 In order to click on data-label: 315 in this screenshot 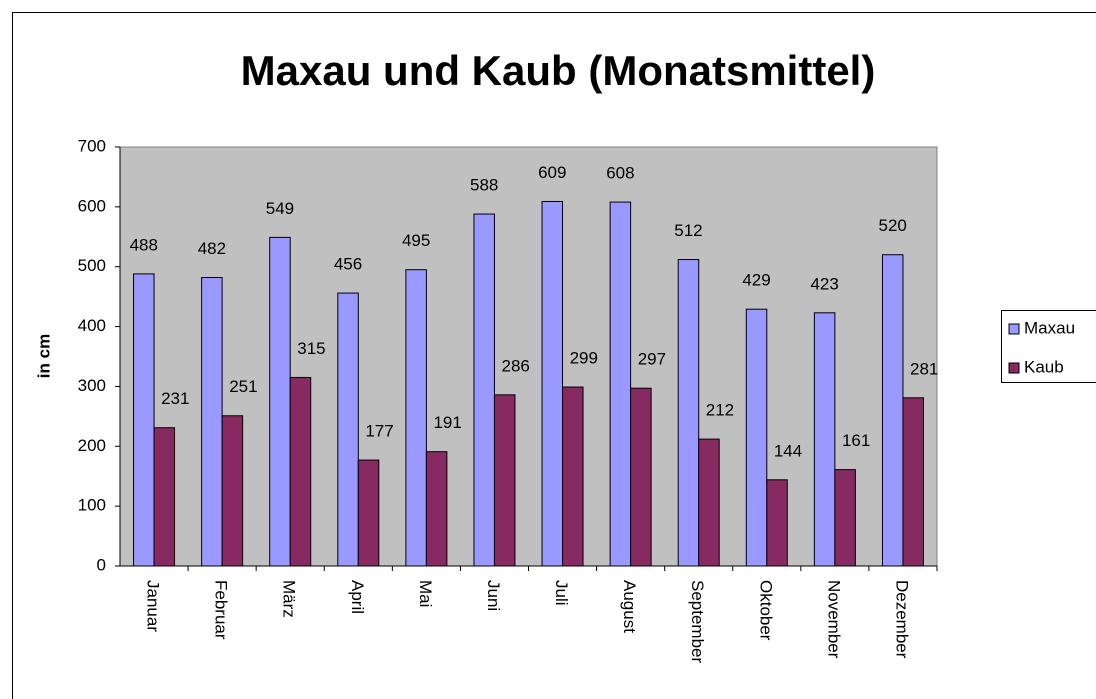, I will do `click(311, 348)`.